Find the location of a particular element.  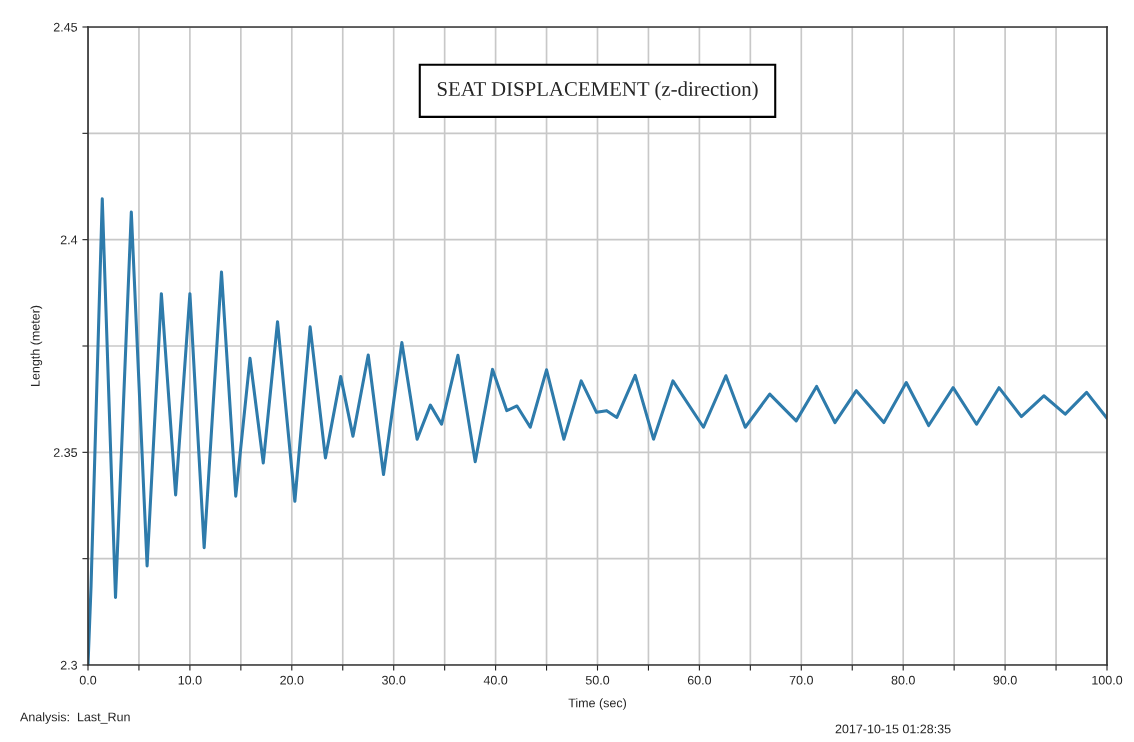

x-tick-label: 100.0 is located at coordinates (1107, 680).